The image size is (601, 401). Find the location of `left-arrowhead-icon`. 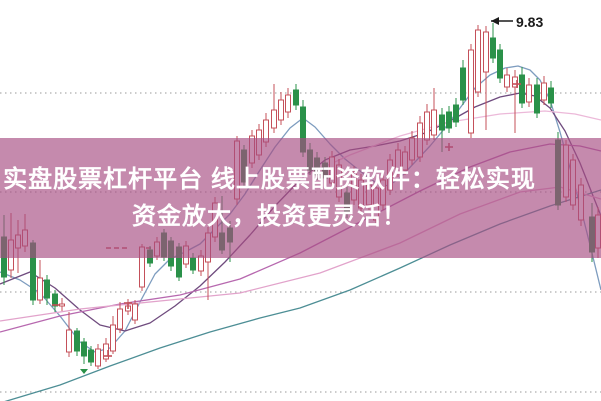

left-arrowhead-icon is located at coordinates (495, 21).